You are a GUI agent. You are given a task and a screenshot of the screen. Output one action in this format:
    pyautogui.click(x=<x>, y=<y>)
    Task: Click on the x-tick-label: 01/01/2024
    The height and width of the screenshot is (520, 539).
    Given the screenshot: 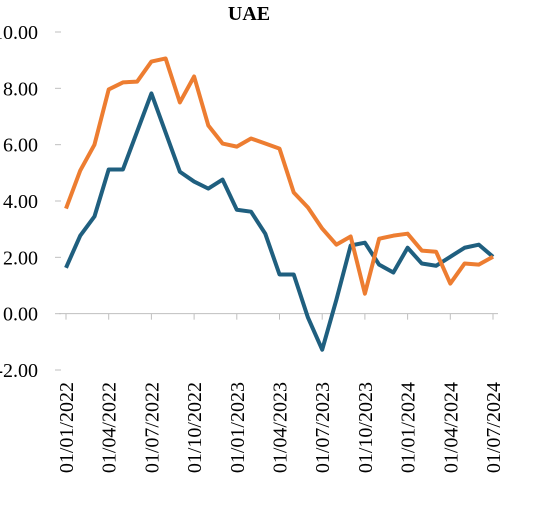 What is the action you would take?
    pyautogui.click(x=409, y=427)
    